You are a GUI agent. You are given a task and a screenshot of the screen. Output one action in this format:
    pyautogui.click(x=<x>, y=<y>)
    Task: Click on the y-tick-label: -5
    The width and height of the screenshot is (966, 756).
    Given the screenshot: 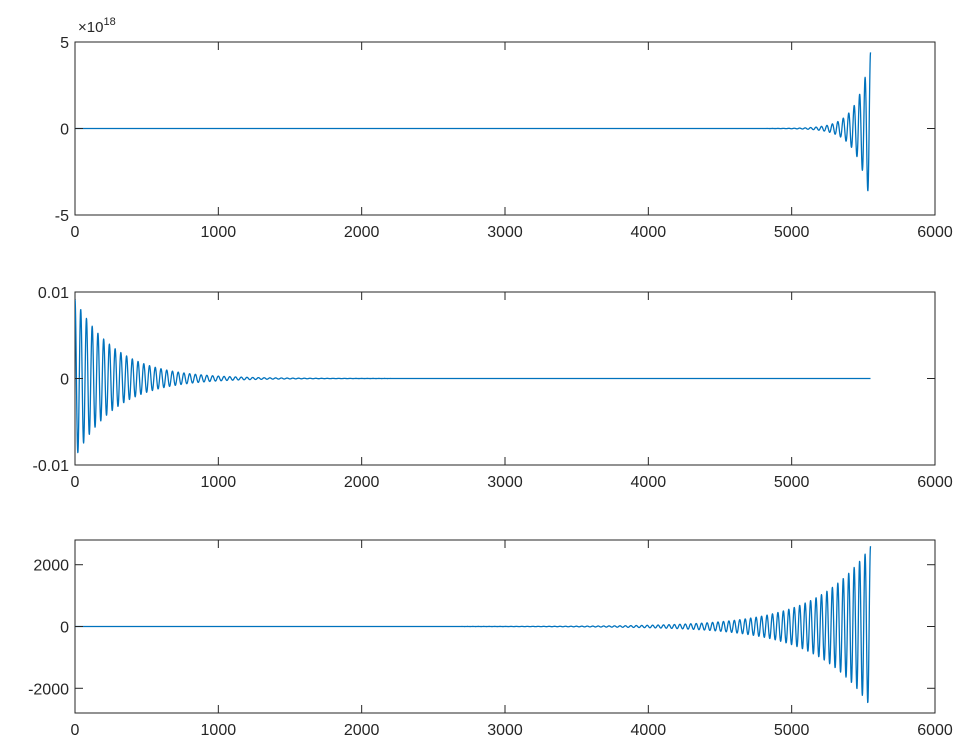 What is the action you would take?
    pyautogui.click(x=62, y=216)
    